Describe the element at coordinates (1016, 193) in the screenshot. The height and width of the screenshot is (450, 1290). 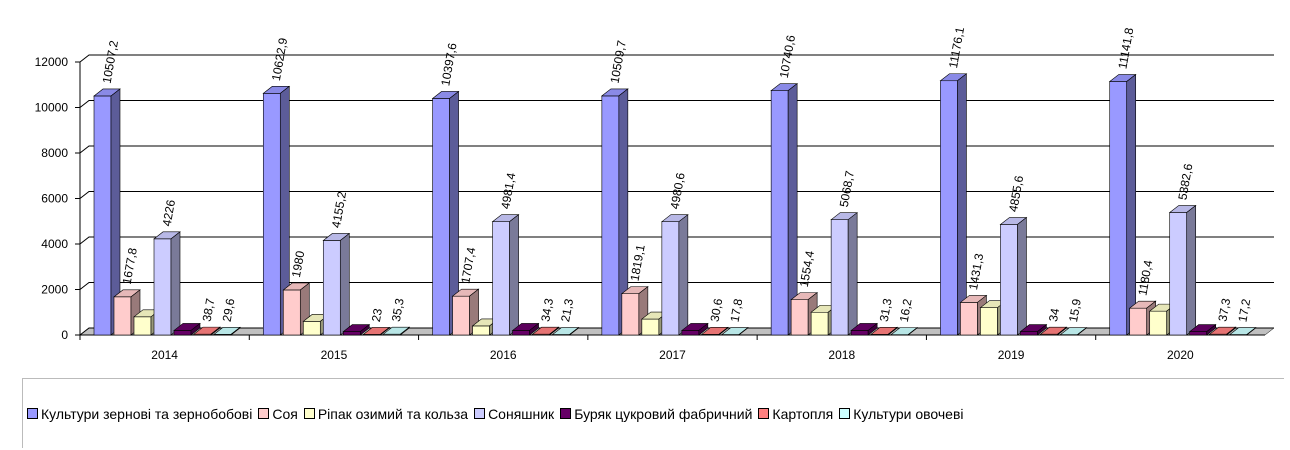
I see `data-label: 4855,6` at that location.